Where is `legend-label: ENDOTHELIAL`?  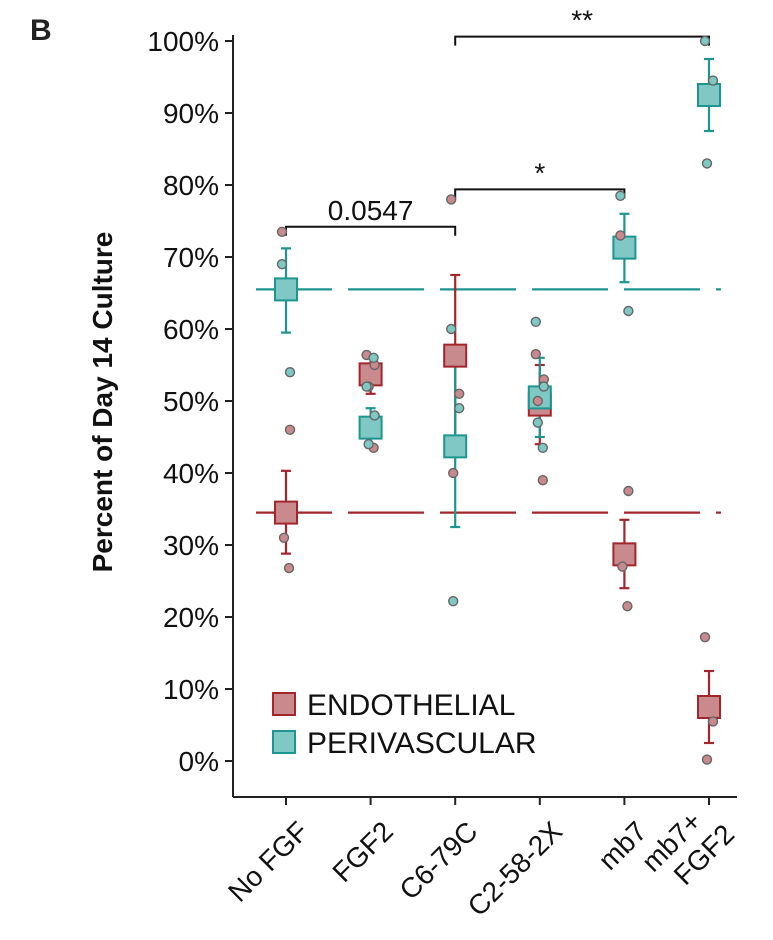 legend-label: ENDOTHELIAL is located at coordinates (411, 705).